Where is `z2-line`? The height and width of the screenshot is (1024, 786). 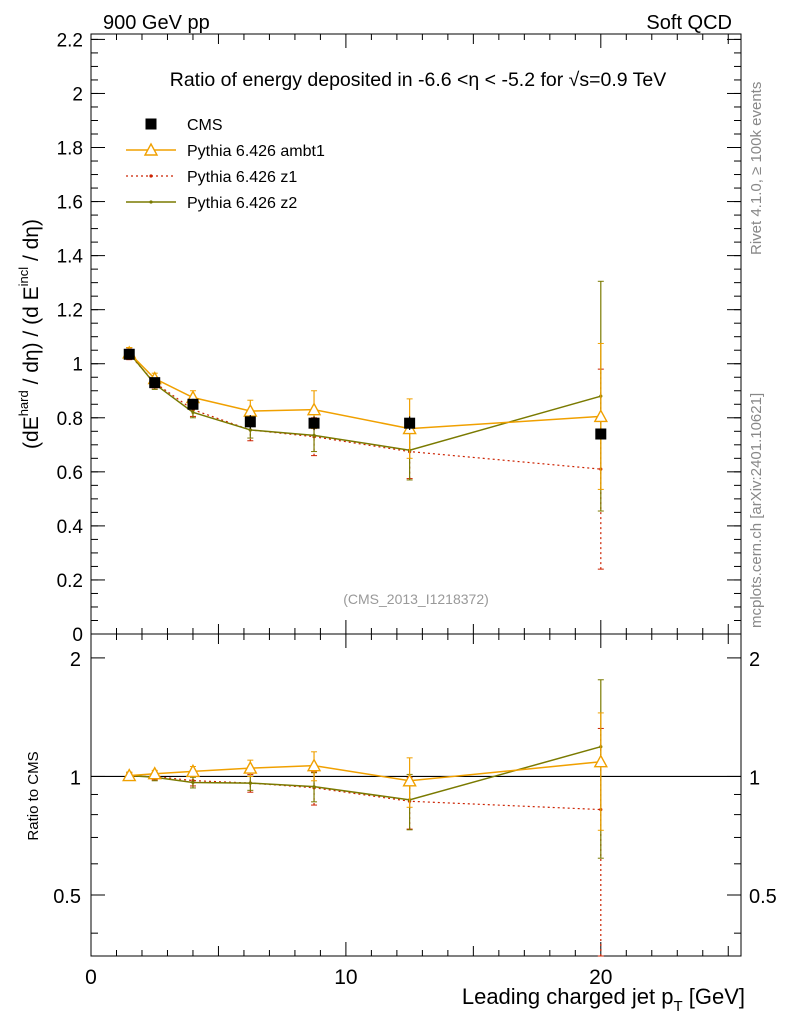 z2-line is located at coordinates (365, 401).